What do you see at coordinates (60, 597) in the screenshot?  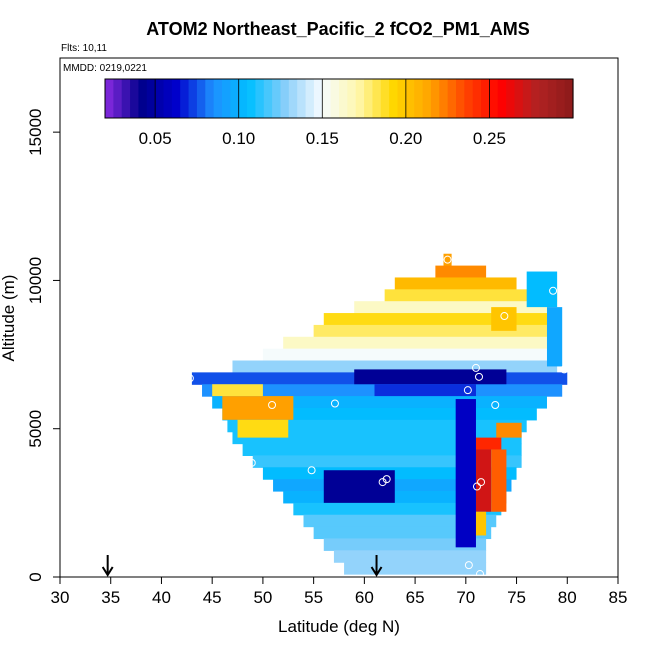 I see `x-tick-label: 30` at bounding box center [60, 597].